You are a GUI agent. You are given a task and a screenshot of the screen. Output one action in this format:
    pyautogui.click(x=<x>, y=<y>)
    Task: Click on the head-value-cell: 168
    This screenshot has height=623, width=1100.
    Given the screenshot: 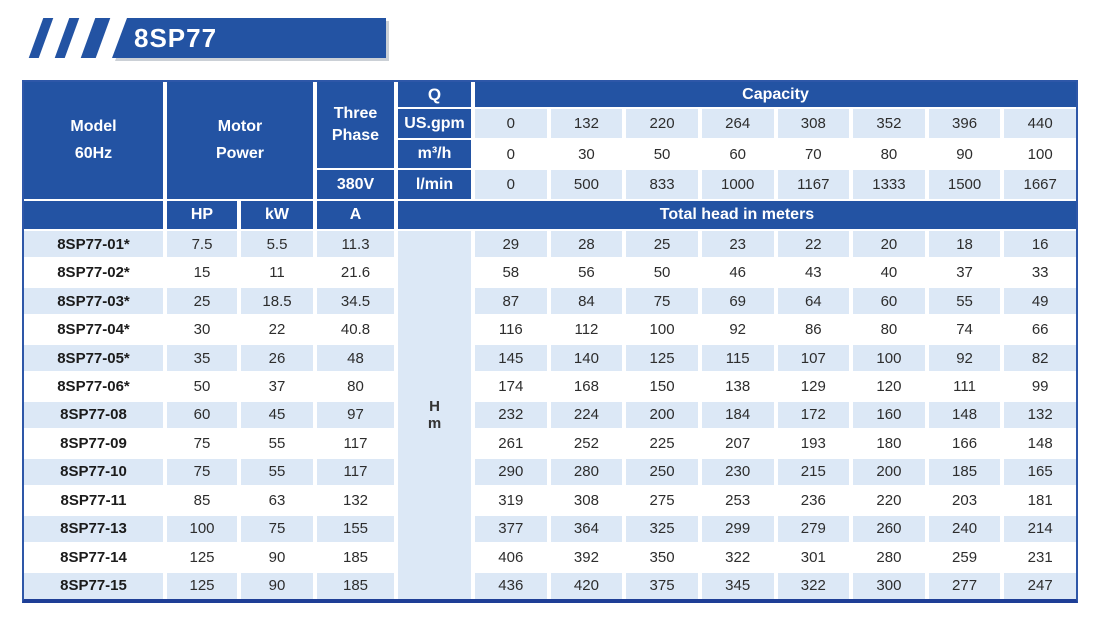 What is the action you would take?
    pyautogui.click(x=586, y=386)
    